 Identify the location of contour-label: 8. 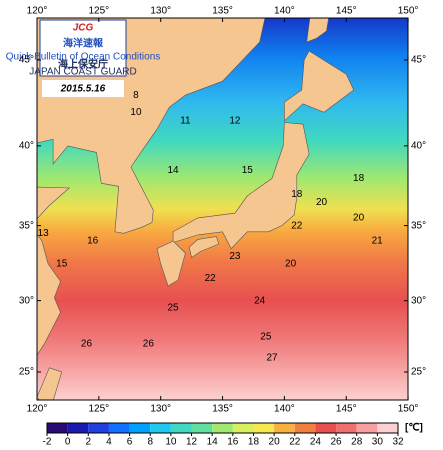
(136, 95).